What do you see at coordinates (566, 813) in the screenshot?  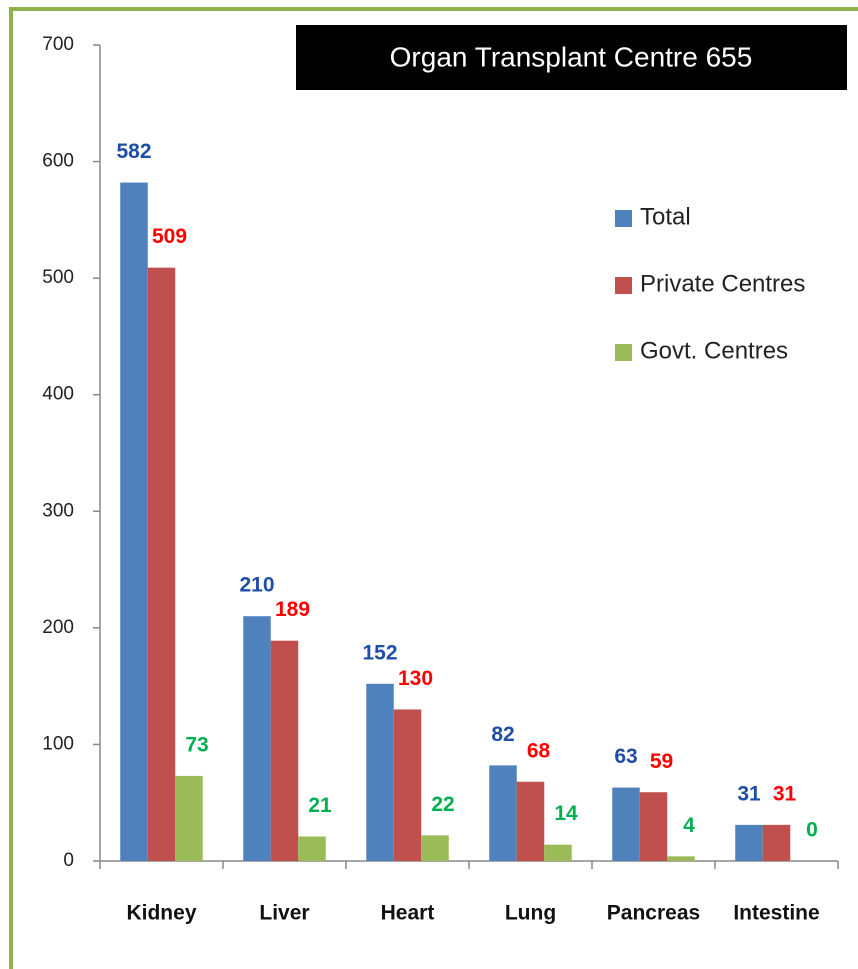 I see `data-label: 14` at bounding box center [566, 813].